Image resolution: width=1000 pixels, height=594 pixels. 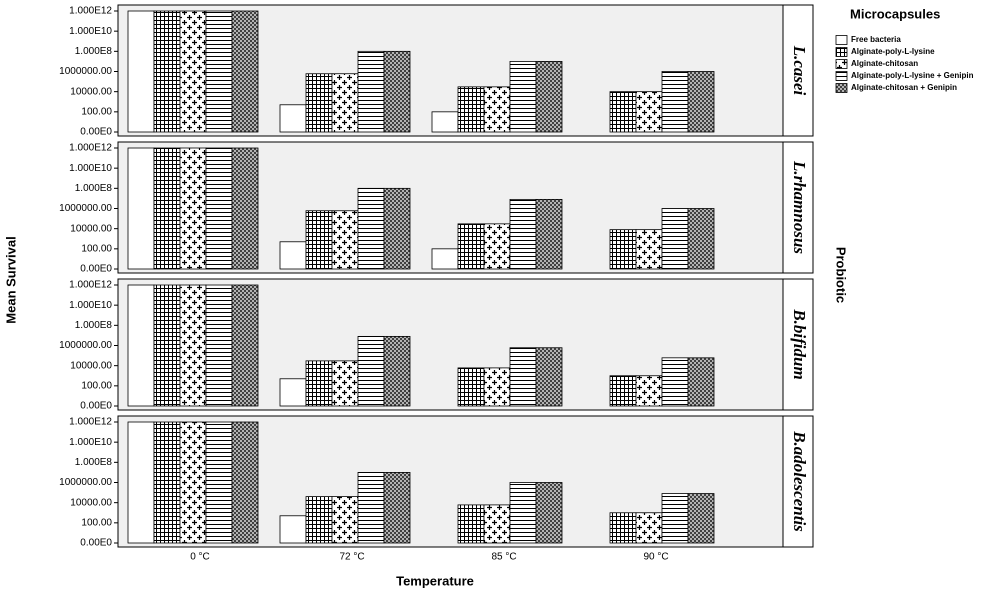 What do you see at coordinates (893, 51) in the screenshot?
I see `legend-label: Alginate-poly-L-lysine` at bounding box center [893, 51].